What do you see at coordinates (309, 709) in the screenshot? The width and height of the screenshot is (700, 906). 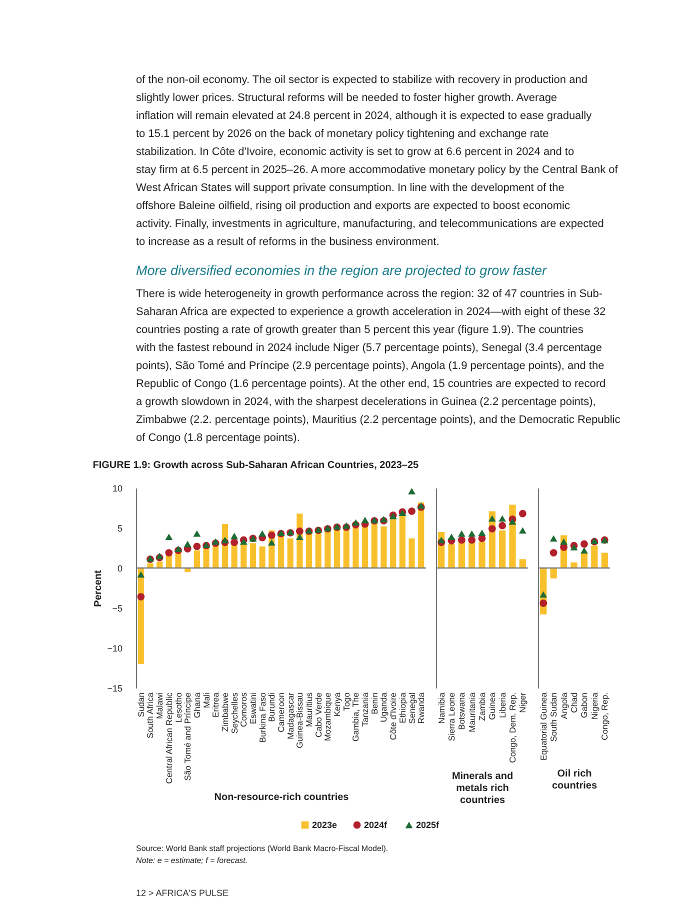 I see `x-tick-label: Mauritius` at bounding box center [309, 709].